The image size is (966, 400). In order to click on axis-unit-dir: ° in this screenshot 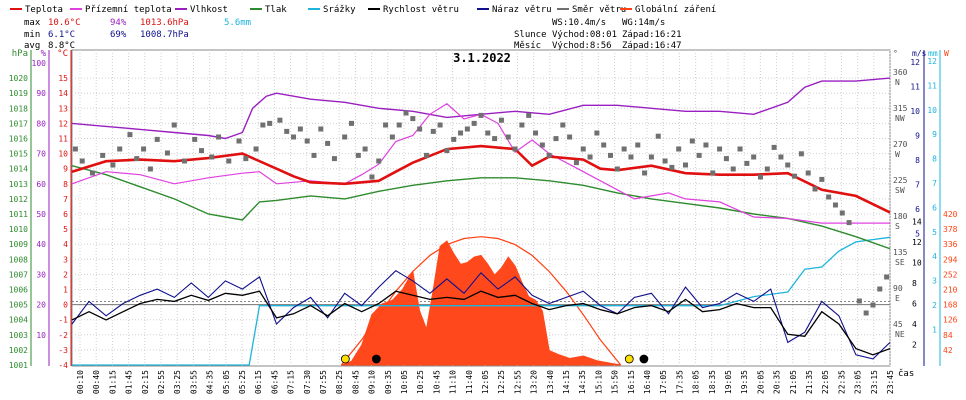, I will do `click(895, 53)`.